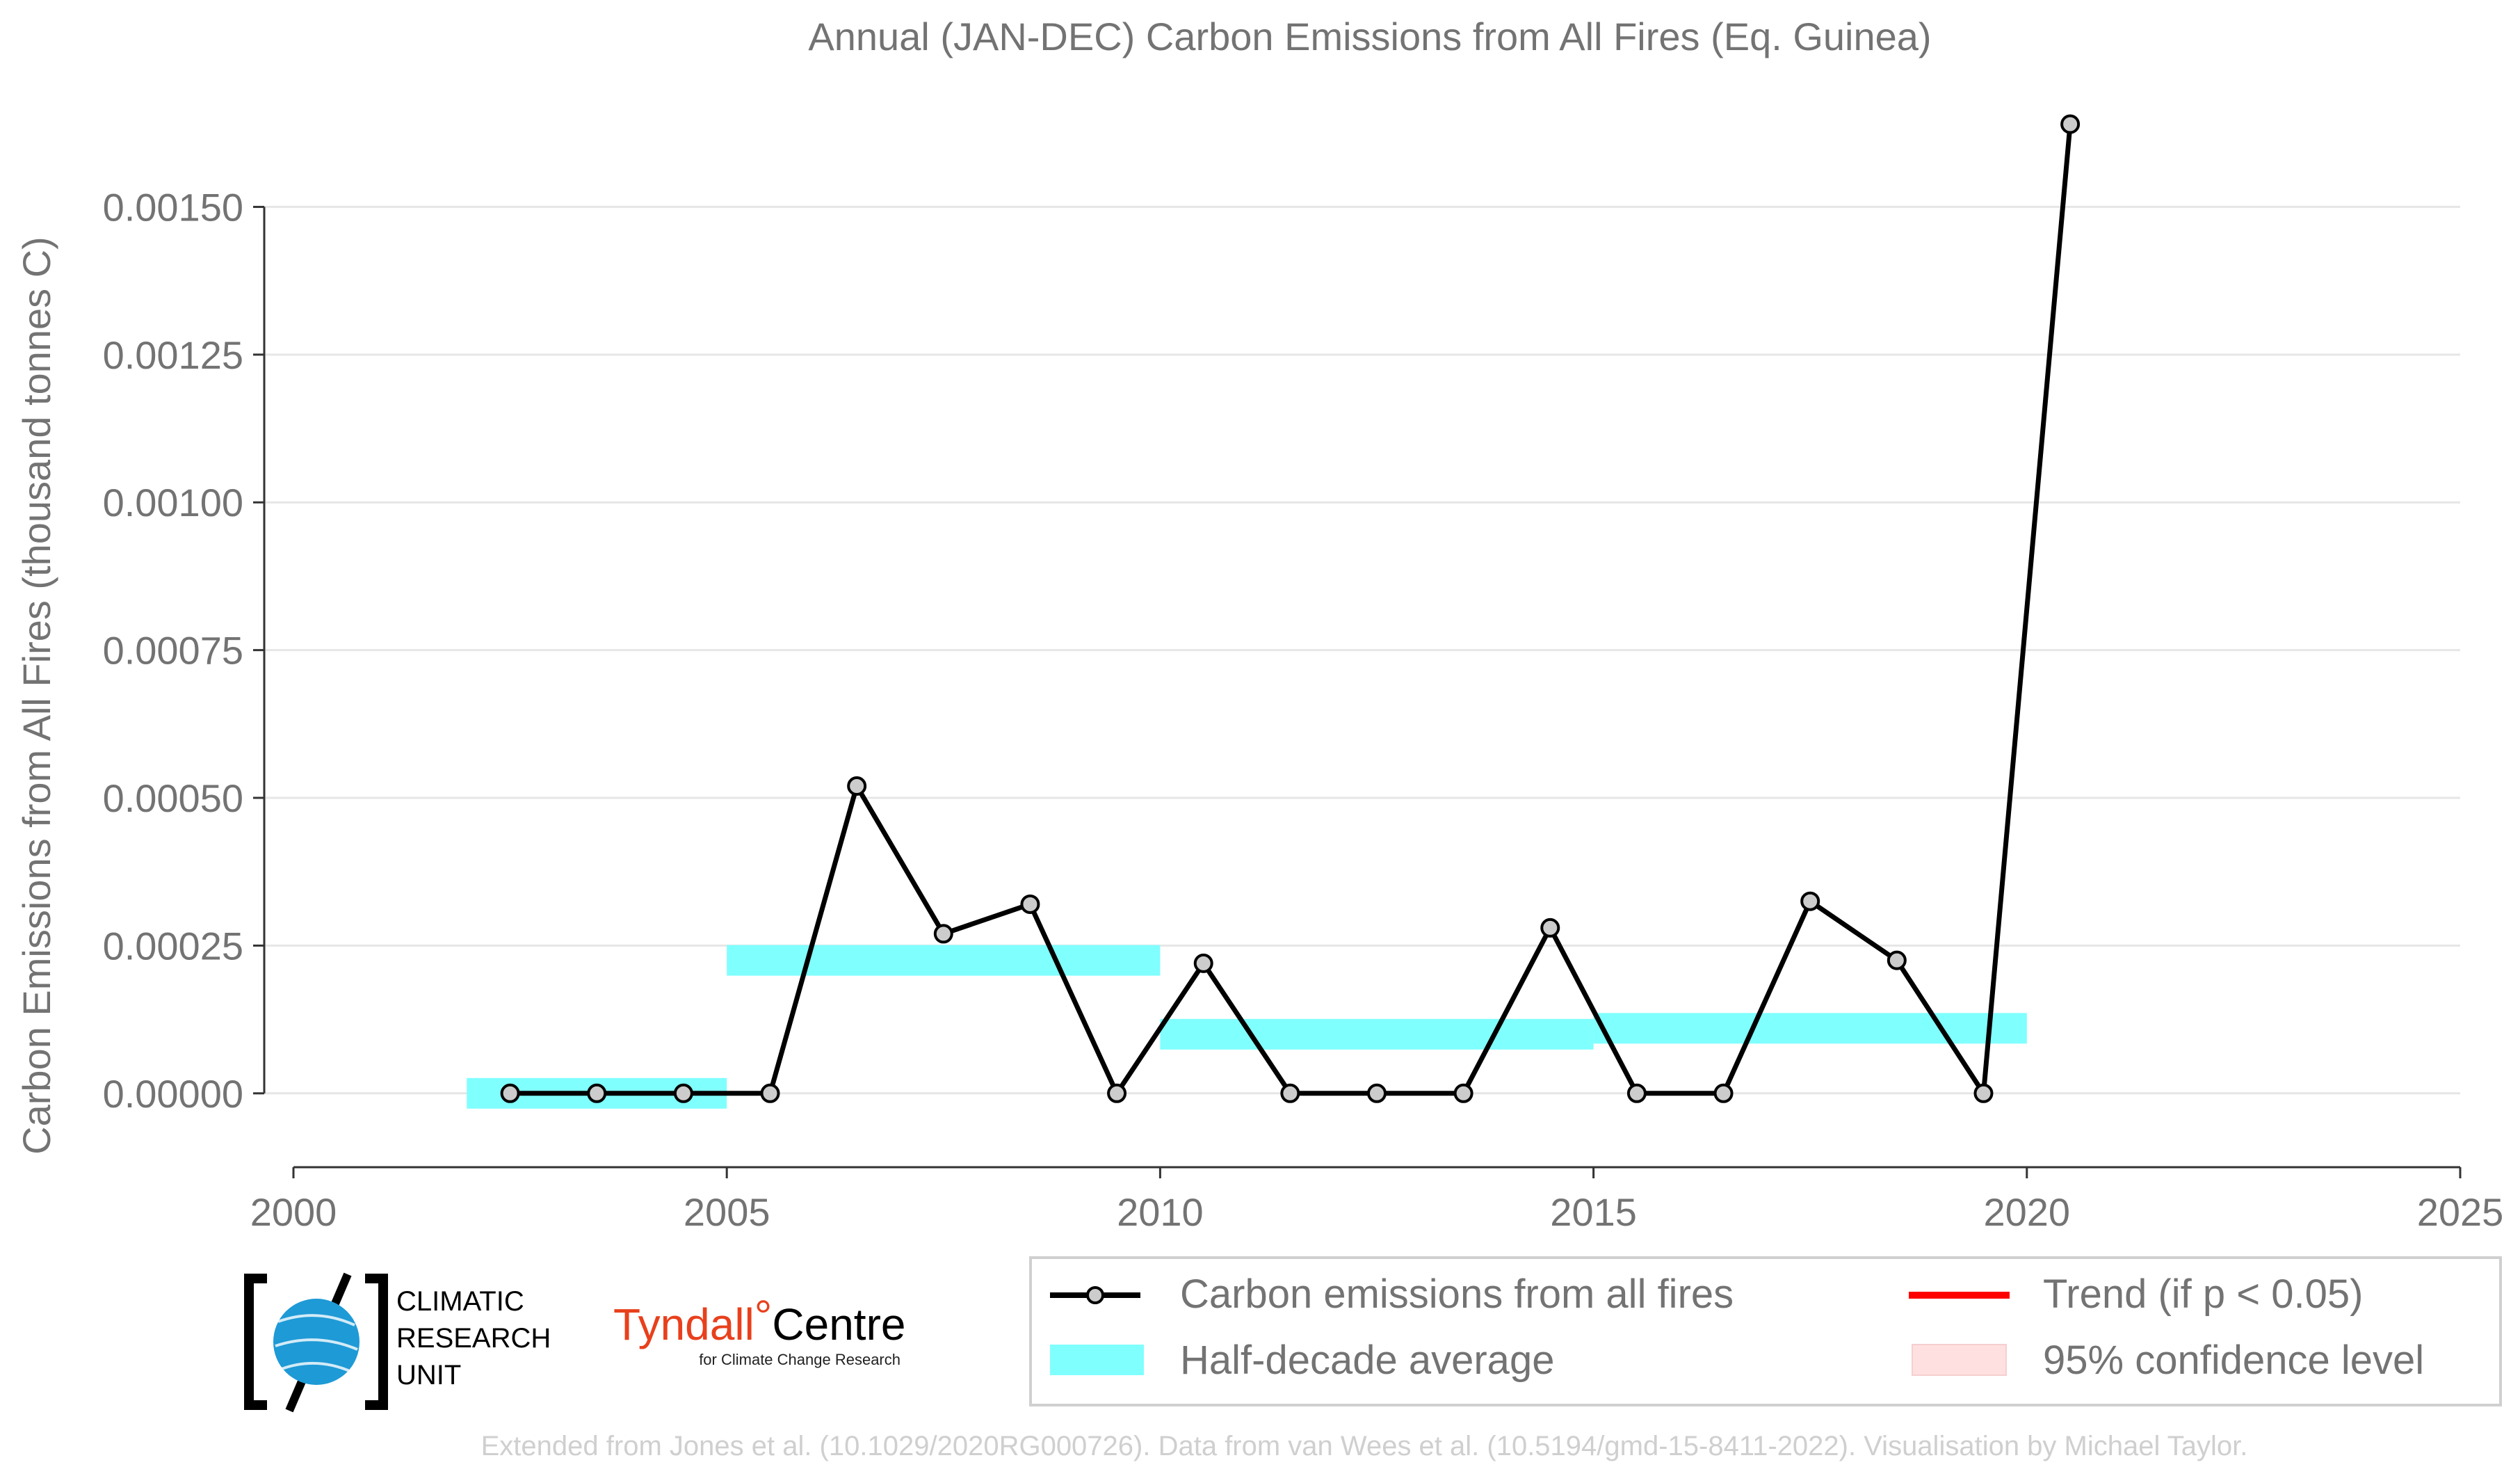  I want to click on y-tick-label: 0.00000, so click(173, 1094).